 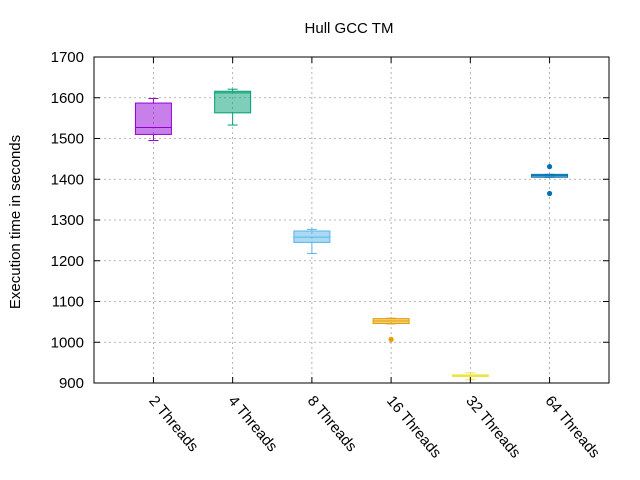 What do you see at coordinates (67, 220) in the screenshot?
I see `y-tick-label: 1300` at bounding box center [67, 220].